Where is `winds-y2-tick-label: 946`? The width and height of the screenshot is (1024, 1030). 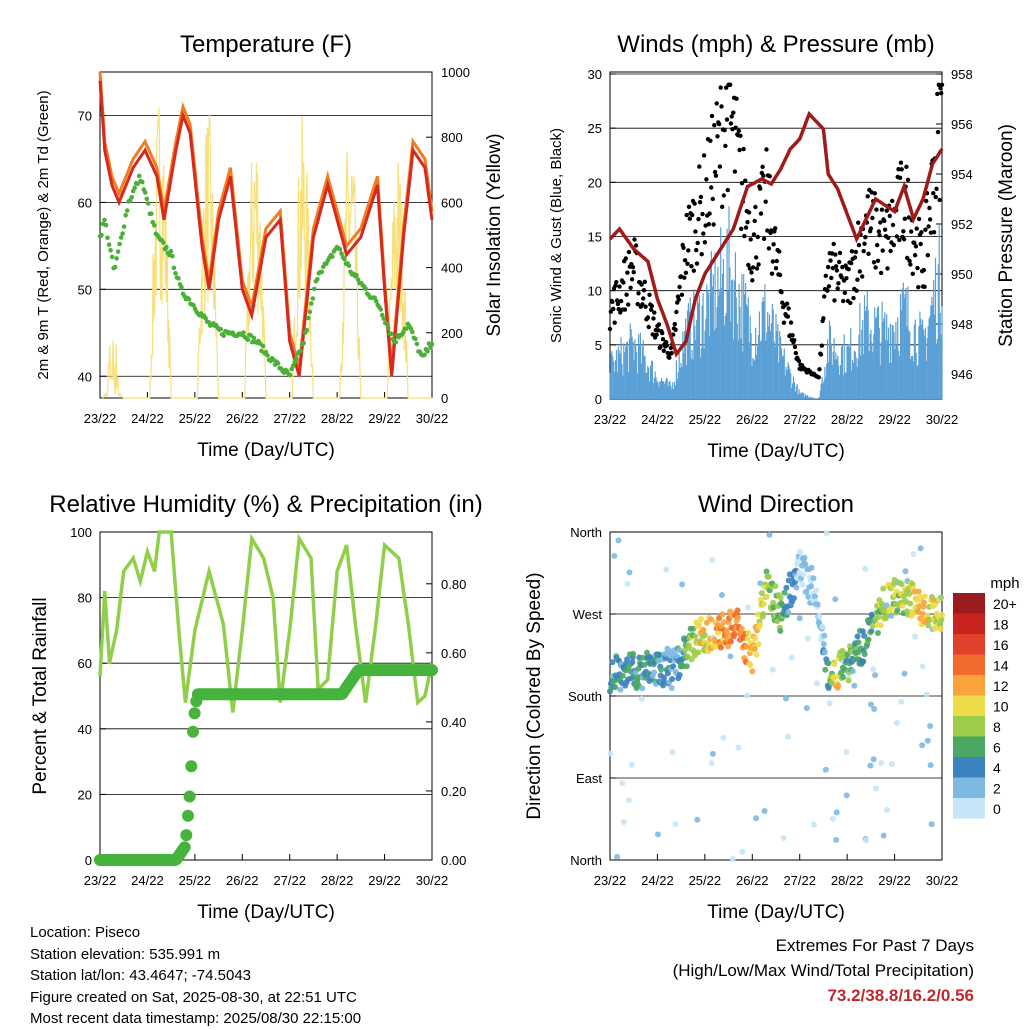 winds-y2-tick-label: 946 is located at coordinates (962, 374).